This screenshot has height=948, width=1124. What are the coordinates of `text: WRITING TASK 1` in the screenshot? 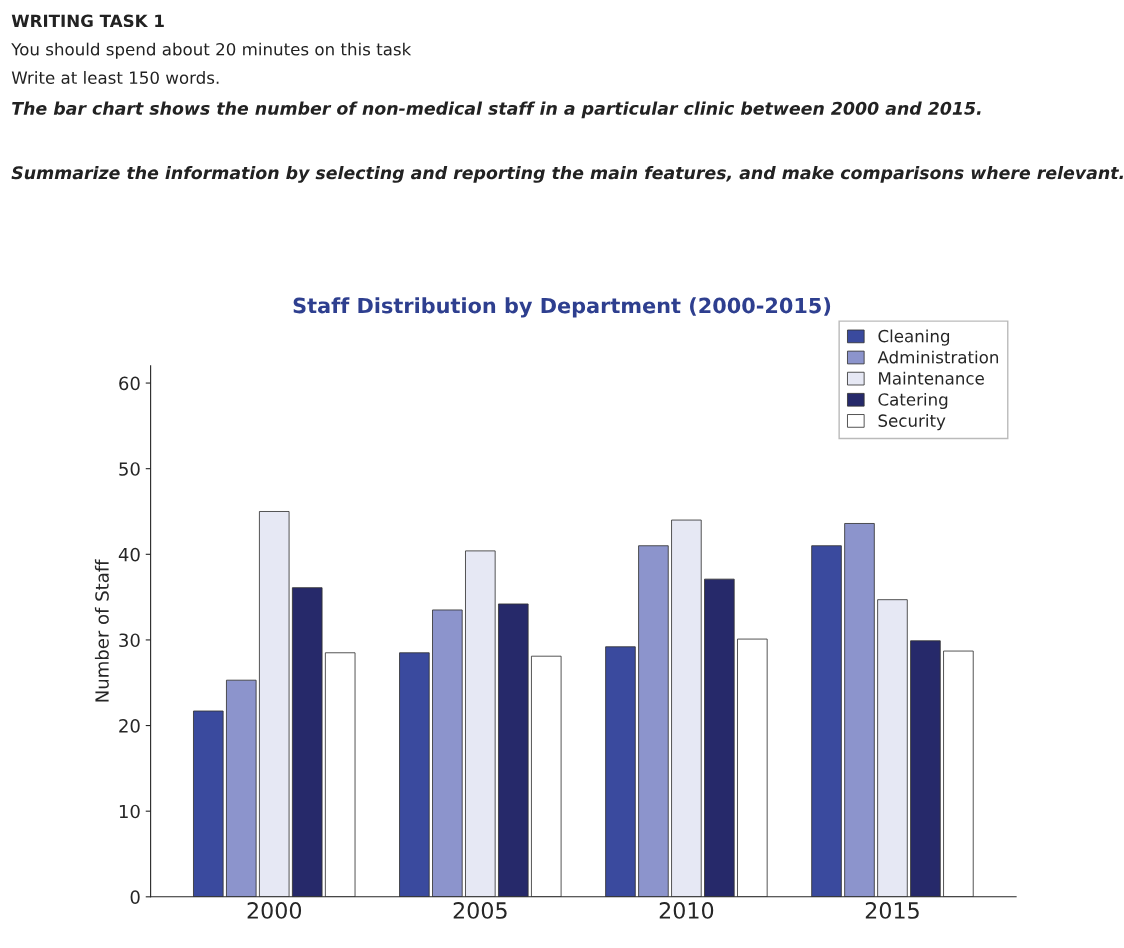 It's located at (87, 21).